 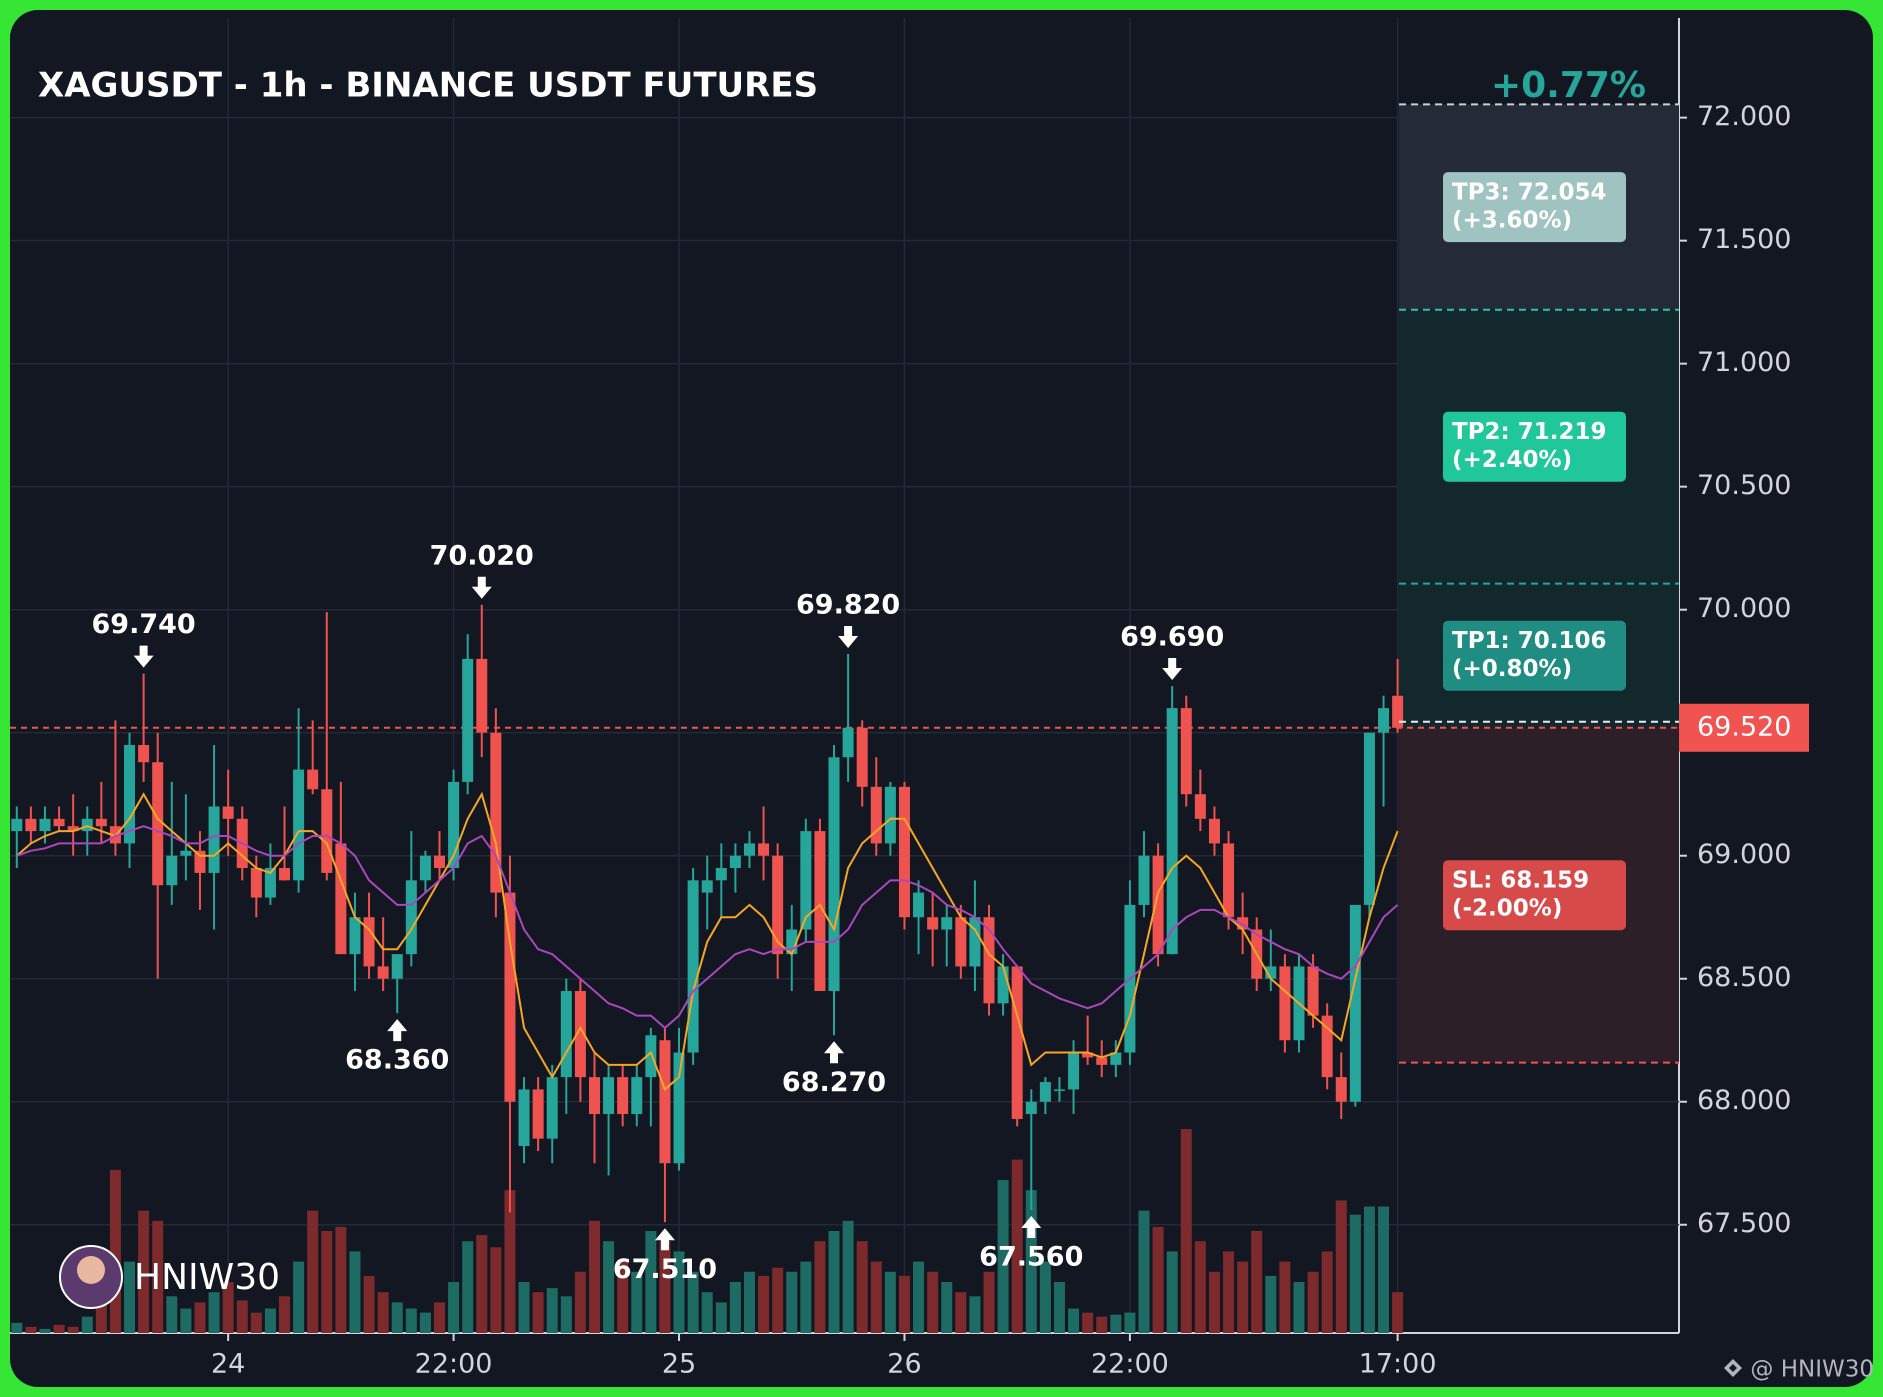 What do you see at coordinates (1568, 85) in the screenshot?
I see `change-percent: +0.77%` at bounding box center [1568, 85].